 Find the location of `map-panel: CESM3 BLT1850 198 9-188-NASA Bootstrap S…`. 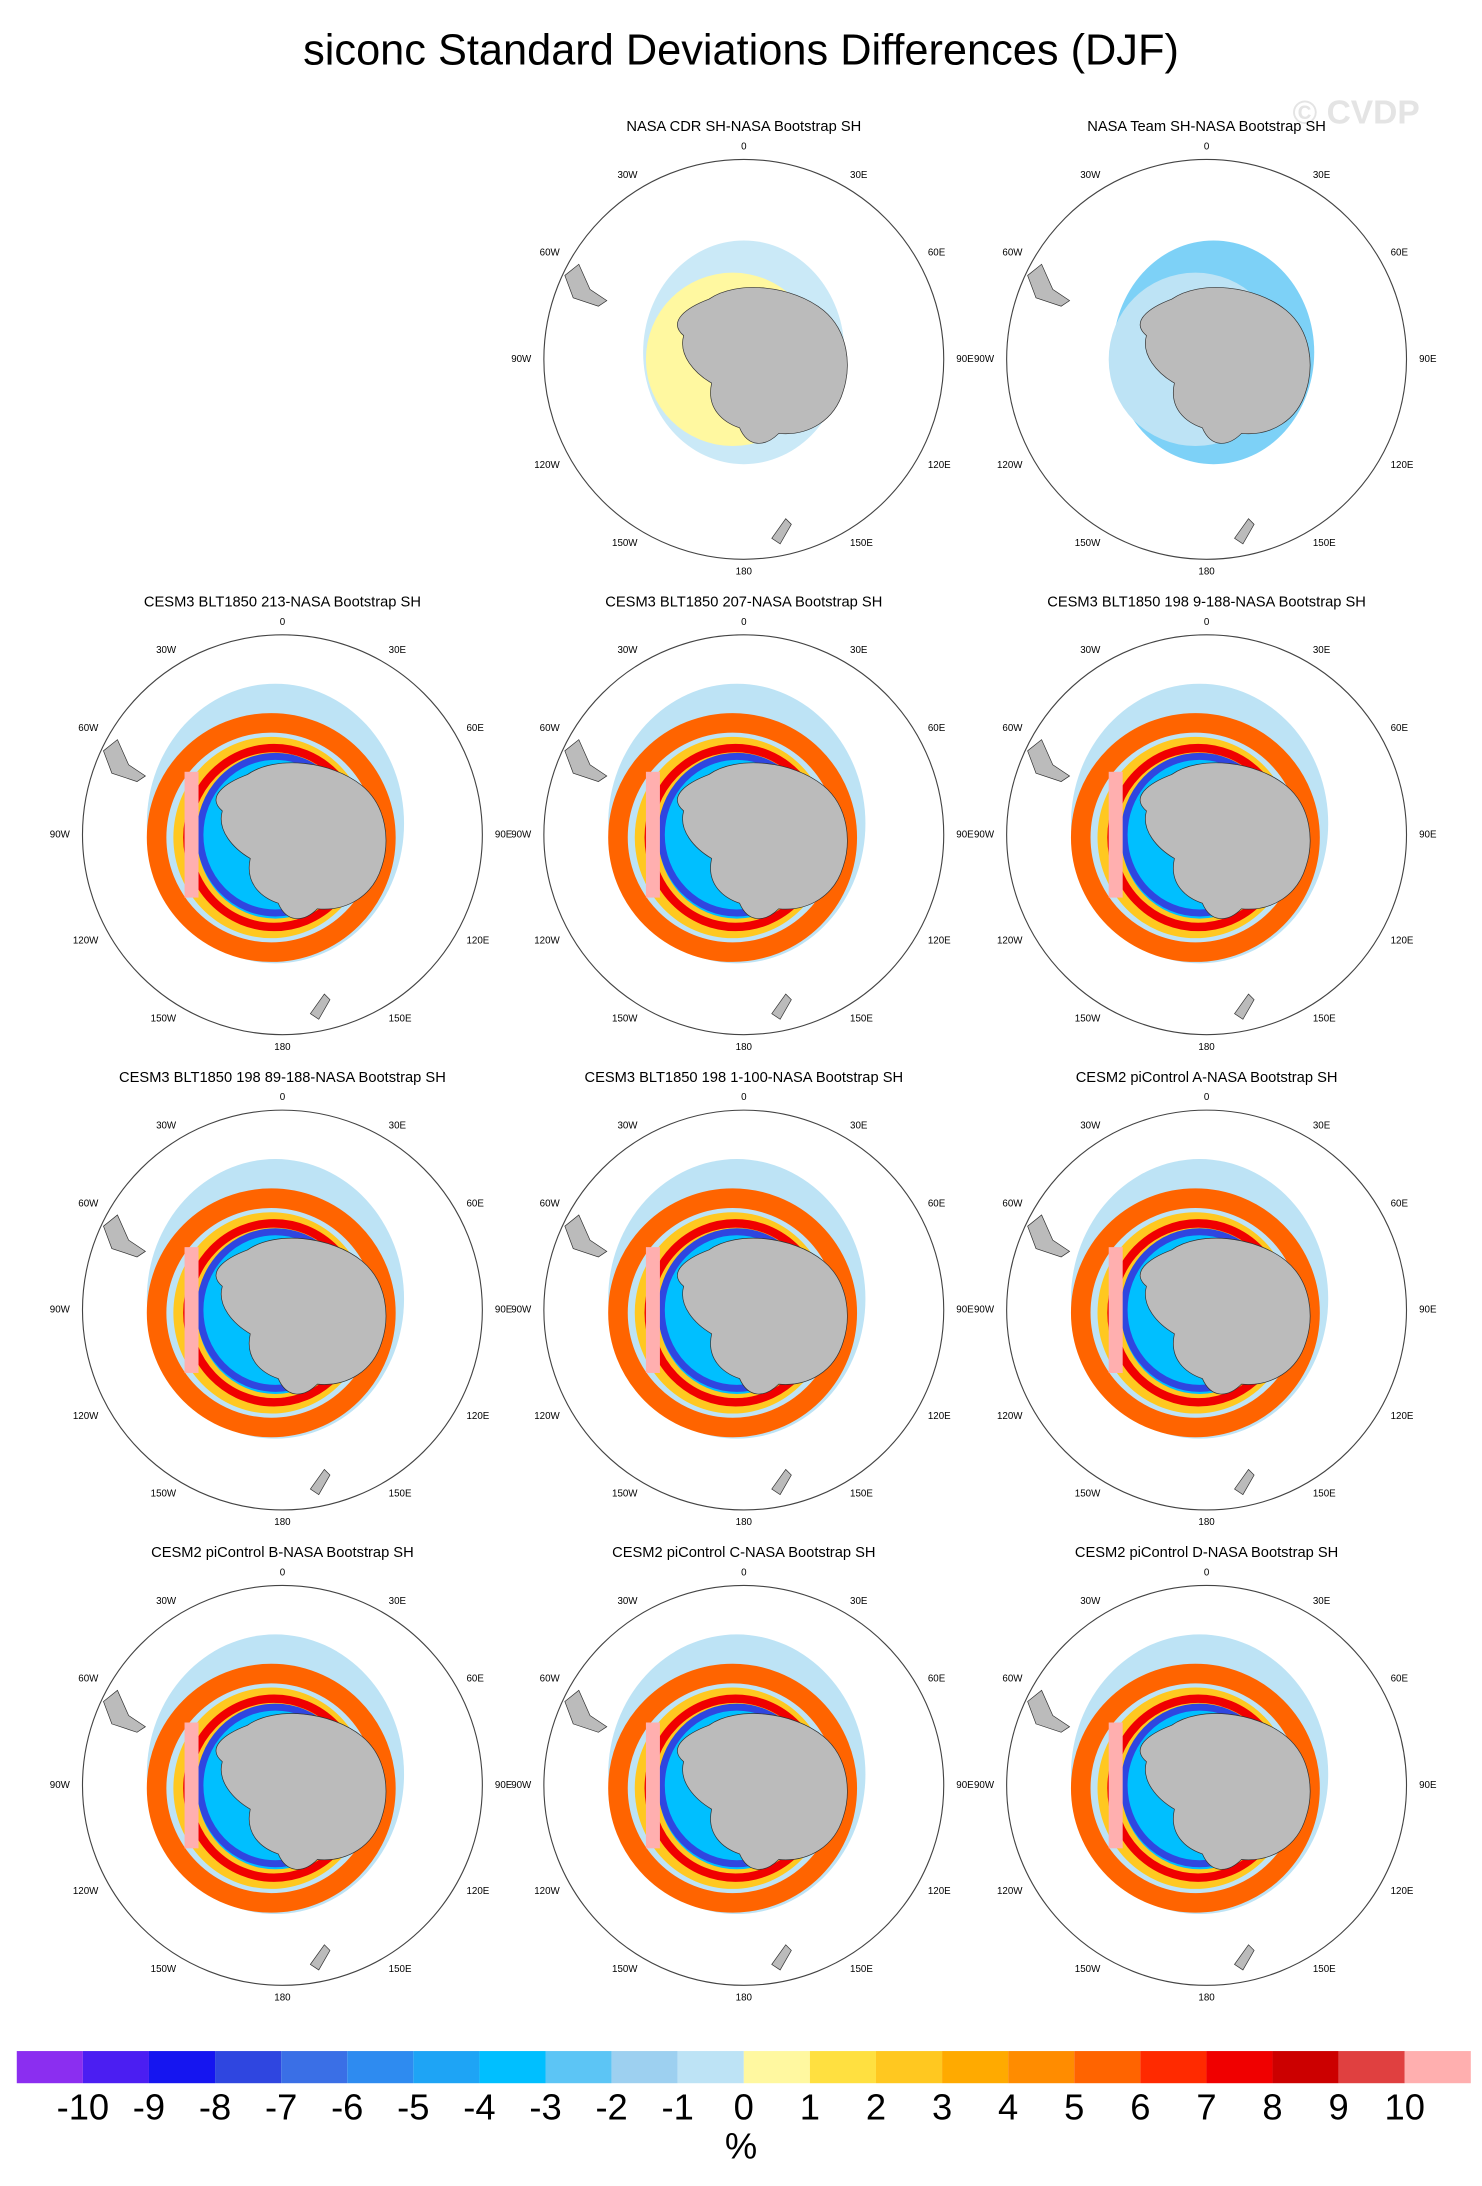

map-panel: CESM3 BLT1850 198 9-188-NASA Bootstrap S… is located at coordinates (1205, 823).